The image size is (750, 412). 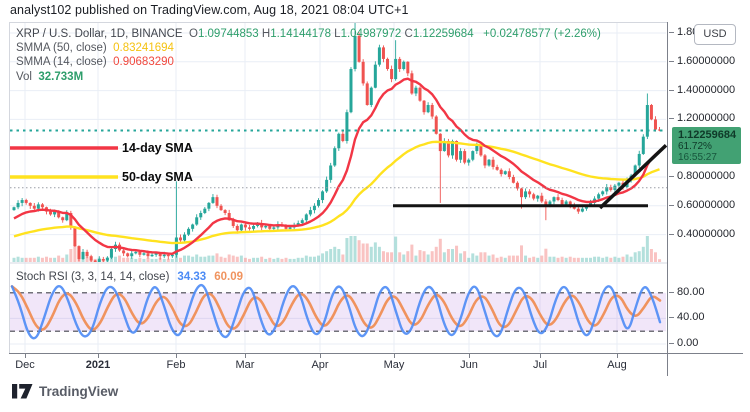 I want to click on ascending-trendline, so click(x=632, y=177).